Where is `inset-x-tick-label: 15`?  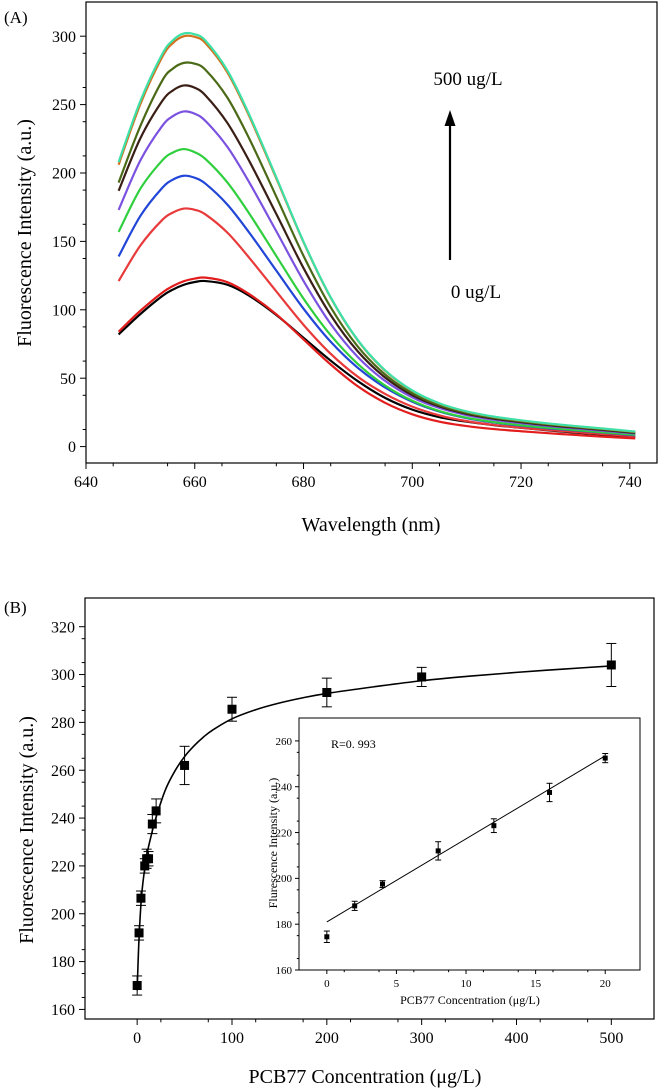
inset-x-tick-label: 15 is located at coordinates (536, 984).